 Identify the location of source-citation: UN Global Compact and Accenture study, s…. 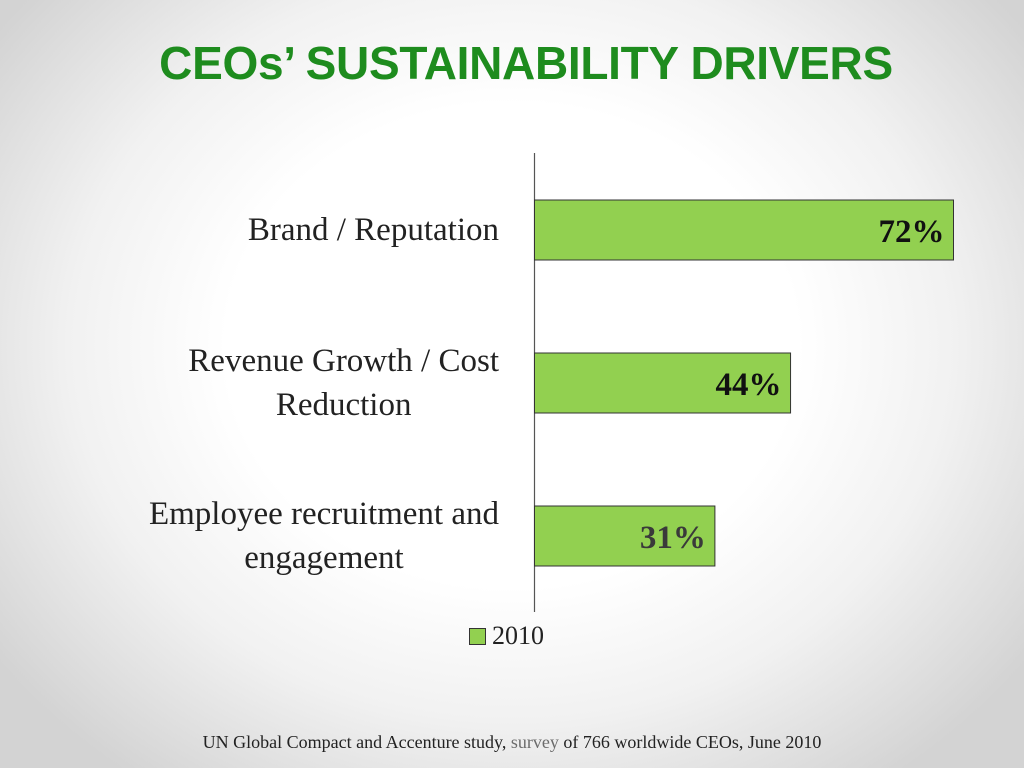
(512, 742).